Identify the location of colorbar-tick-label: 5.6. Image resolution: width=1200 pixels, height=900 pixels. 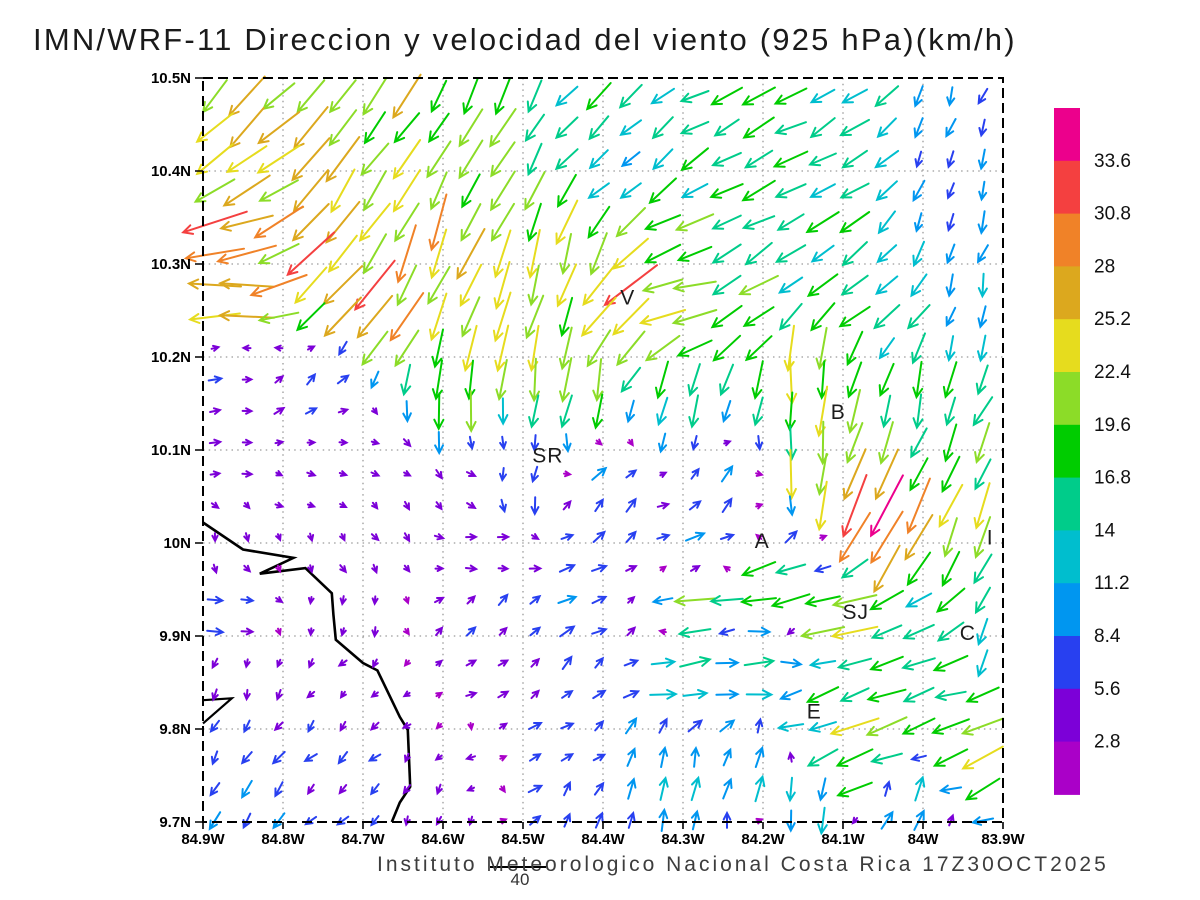
(1107, 689).